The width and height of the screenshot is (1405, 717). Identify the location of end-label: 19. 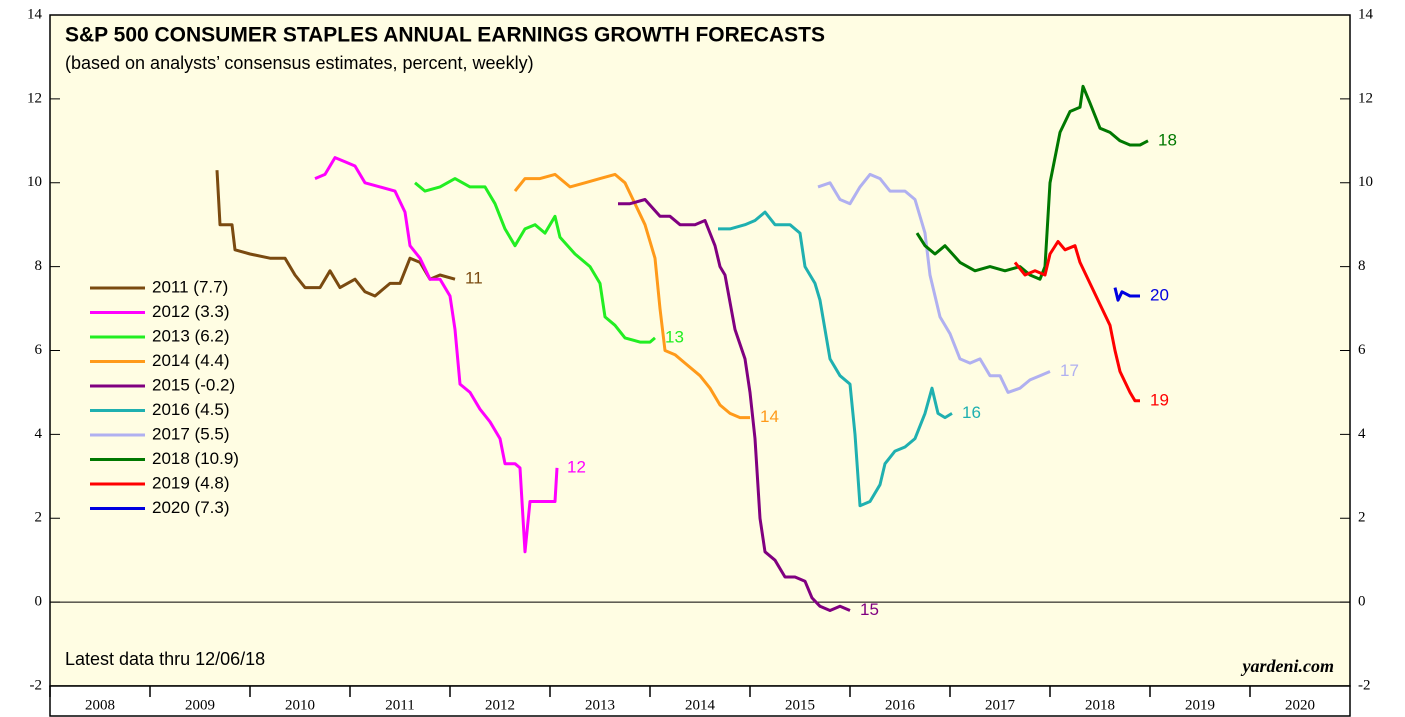
(1159, 399).